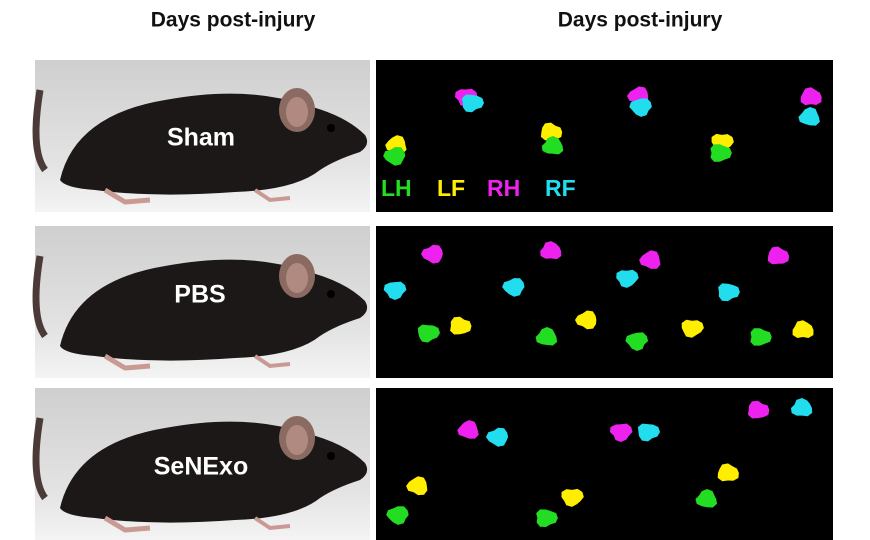  Describe the element at coordinates (560, 188) in the screenshot. I see `legend-label: RF` at that location.